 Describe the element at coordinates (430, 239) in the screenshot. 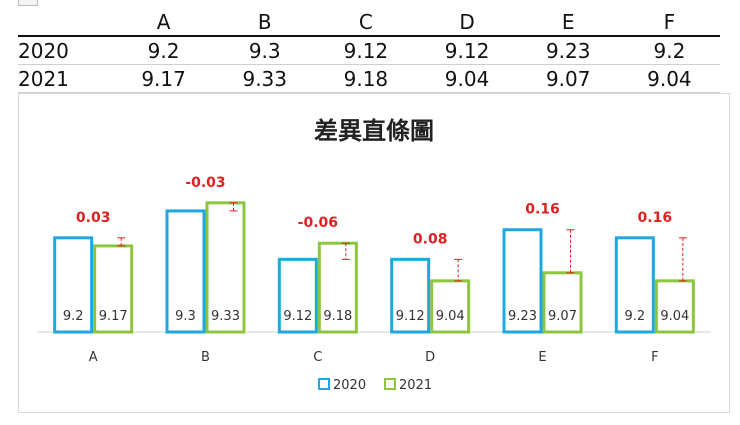

I see `difference-label: 0.08` at that location.